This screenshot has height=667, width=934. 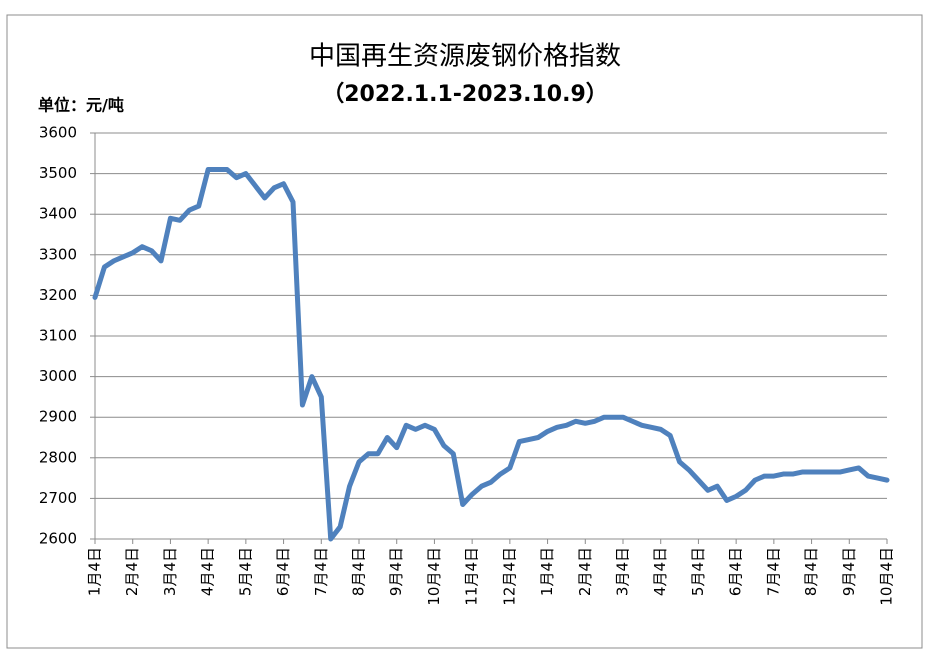 What do you see at coordinates (465, 57) in the screenshot?
I see `chart-title: 中国再生资源废钢价格指数` at bounding box center [465, 57].